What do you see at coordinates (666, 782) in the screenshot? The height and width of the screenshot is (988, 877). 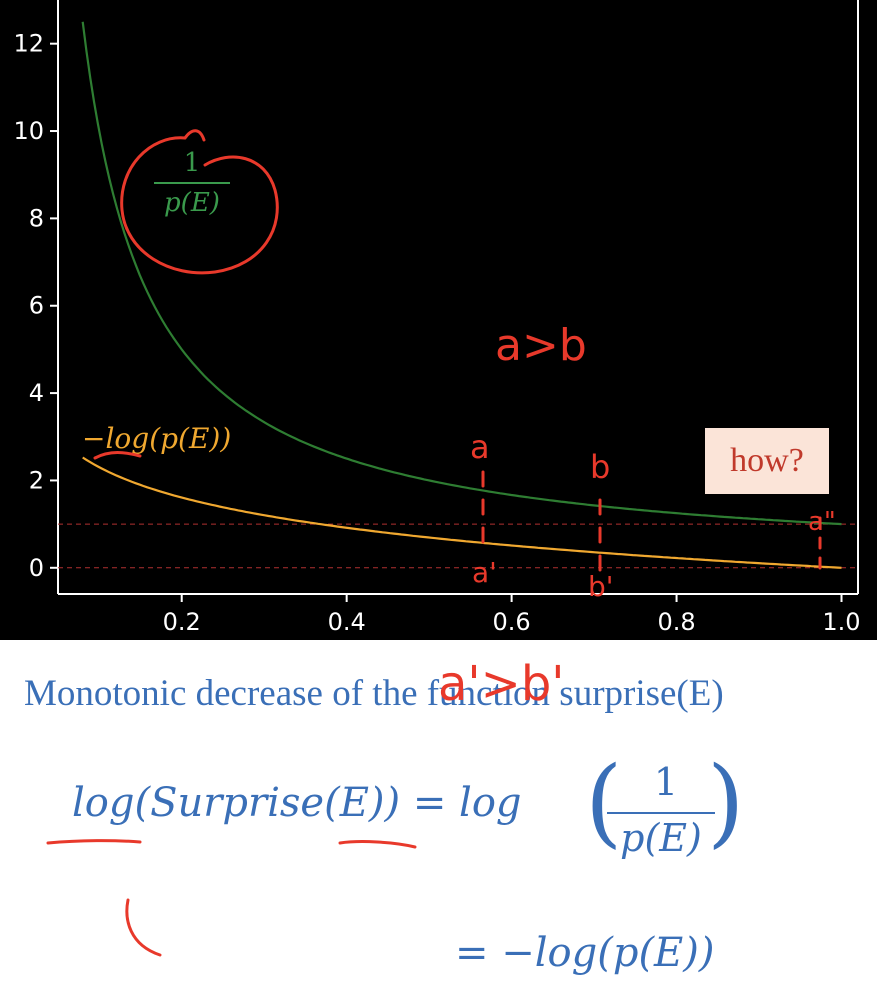 I see `fraction-numerator: 1` at bounding box center [666, 782].